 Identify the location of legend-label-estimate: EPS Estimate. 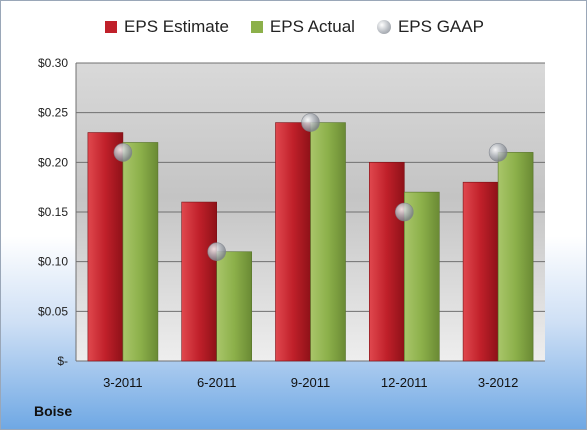
(176, 26).